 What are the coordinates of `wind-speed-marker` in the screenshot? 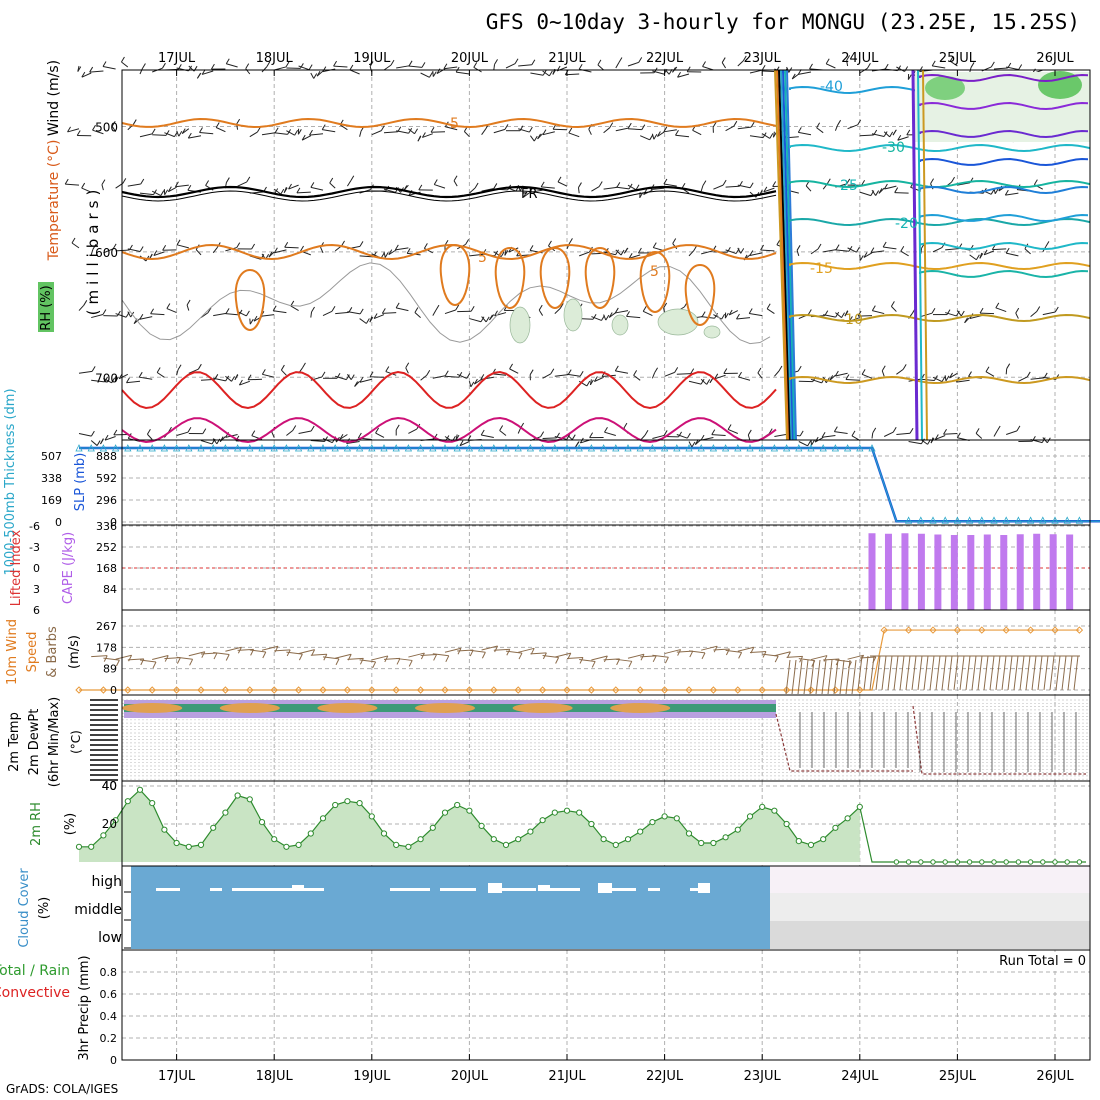 It's located at (103, 690).